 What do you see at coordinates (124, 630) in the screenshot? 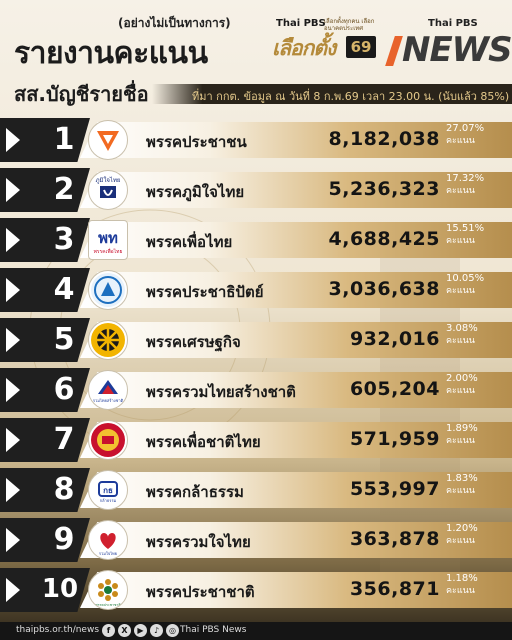
I see `x-icon: X` at bounding box center [124, 630].